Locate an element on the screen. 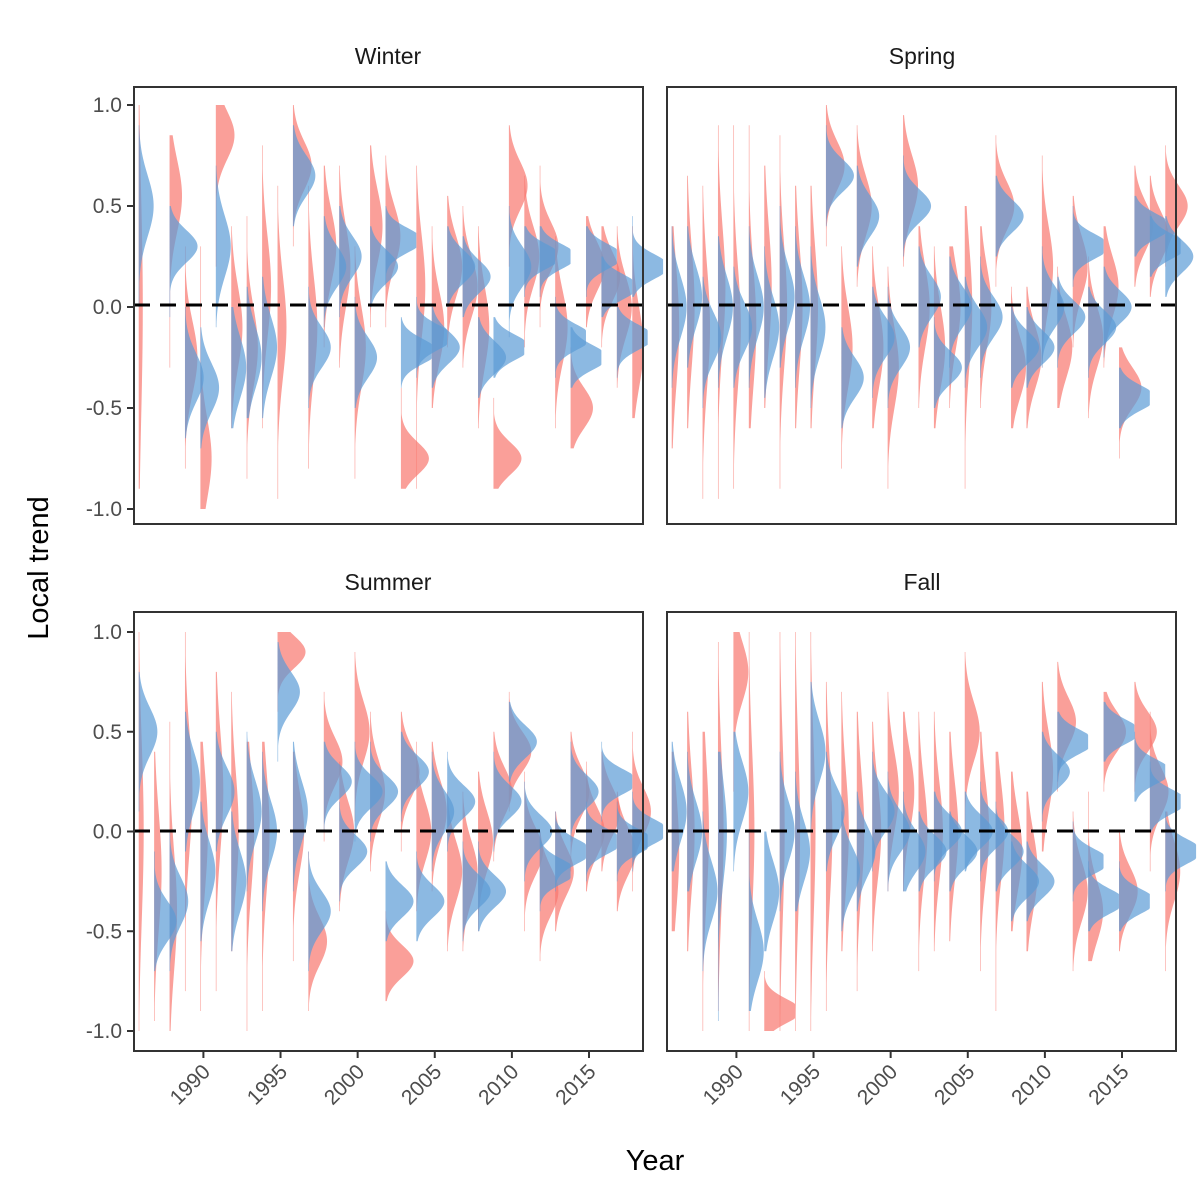 The height and width of the screenshot is (1200, 1200). blue-density-1997 is located at coordinates (319, 911).